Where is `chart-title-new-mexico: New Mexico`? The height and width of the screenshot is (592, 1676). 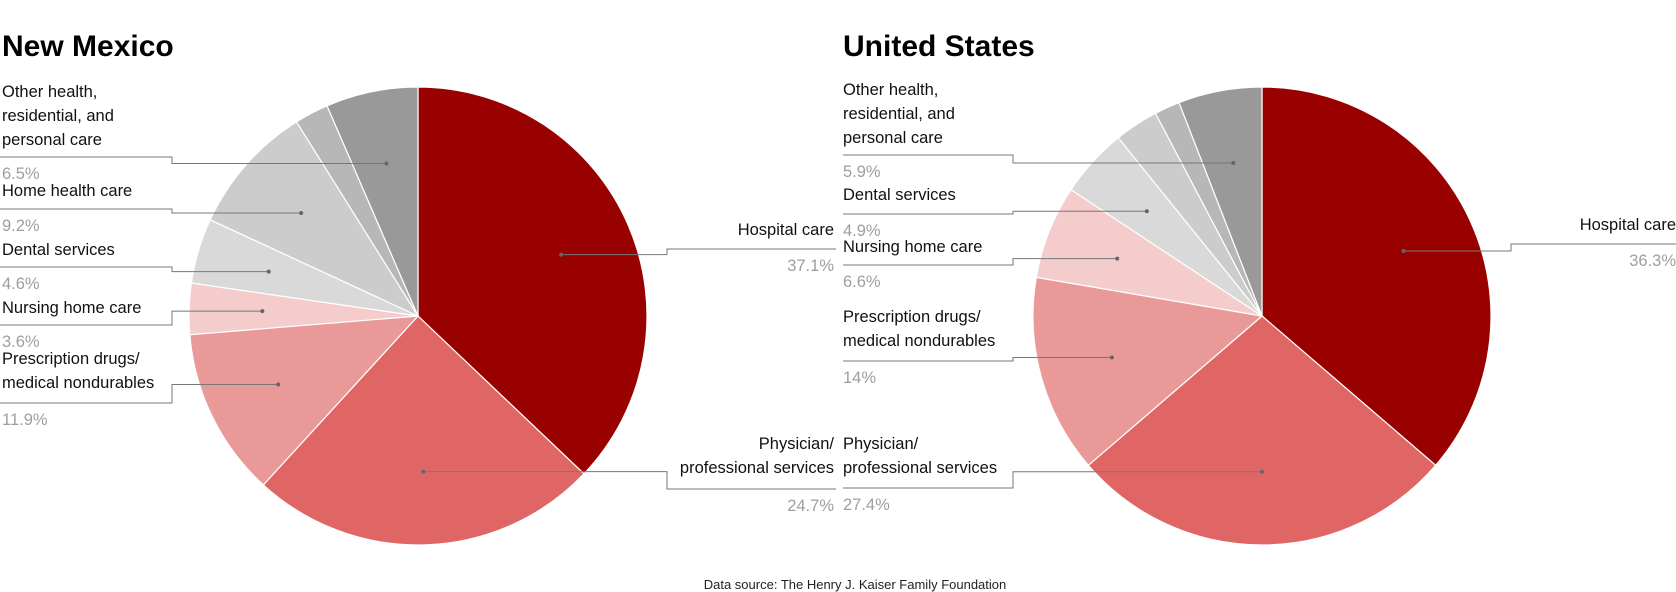 chart-title-new-mexico: New Mexico is located at coordinates (88, 46).